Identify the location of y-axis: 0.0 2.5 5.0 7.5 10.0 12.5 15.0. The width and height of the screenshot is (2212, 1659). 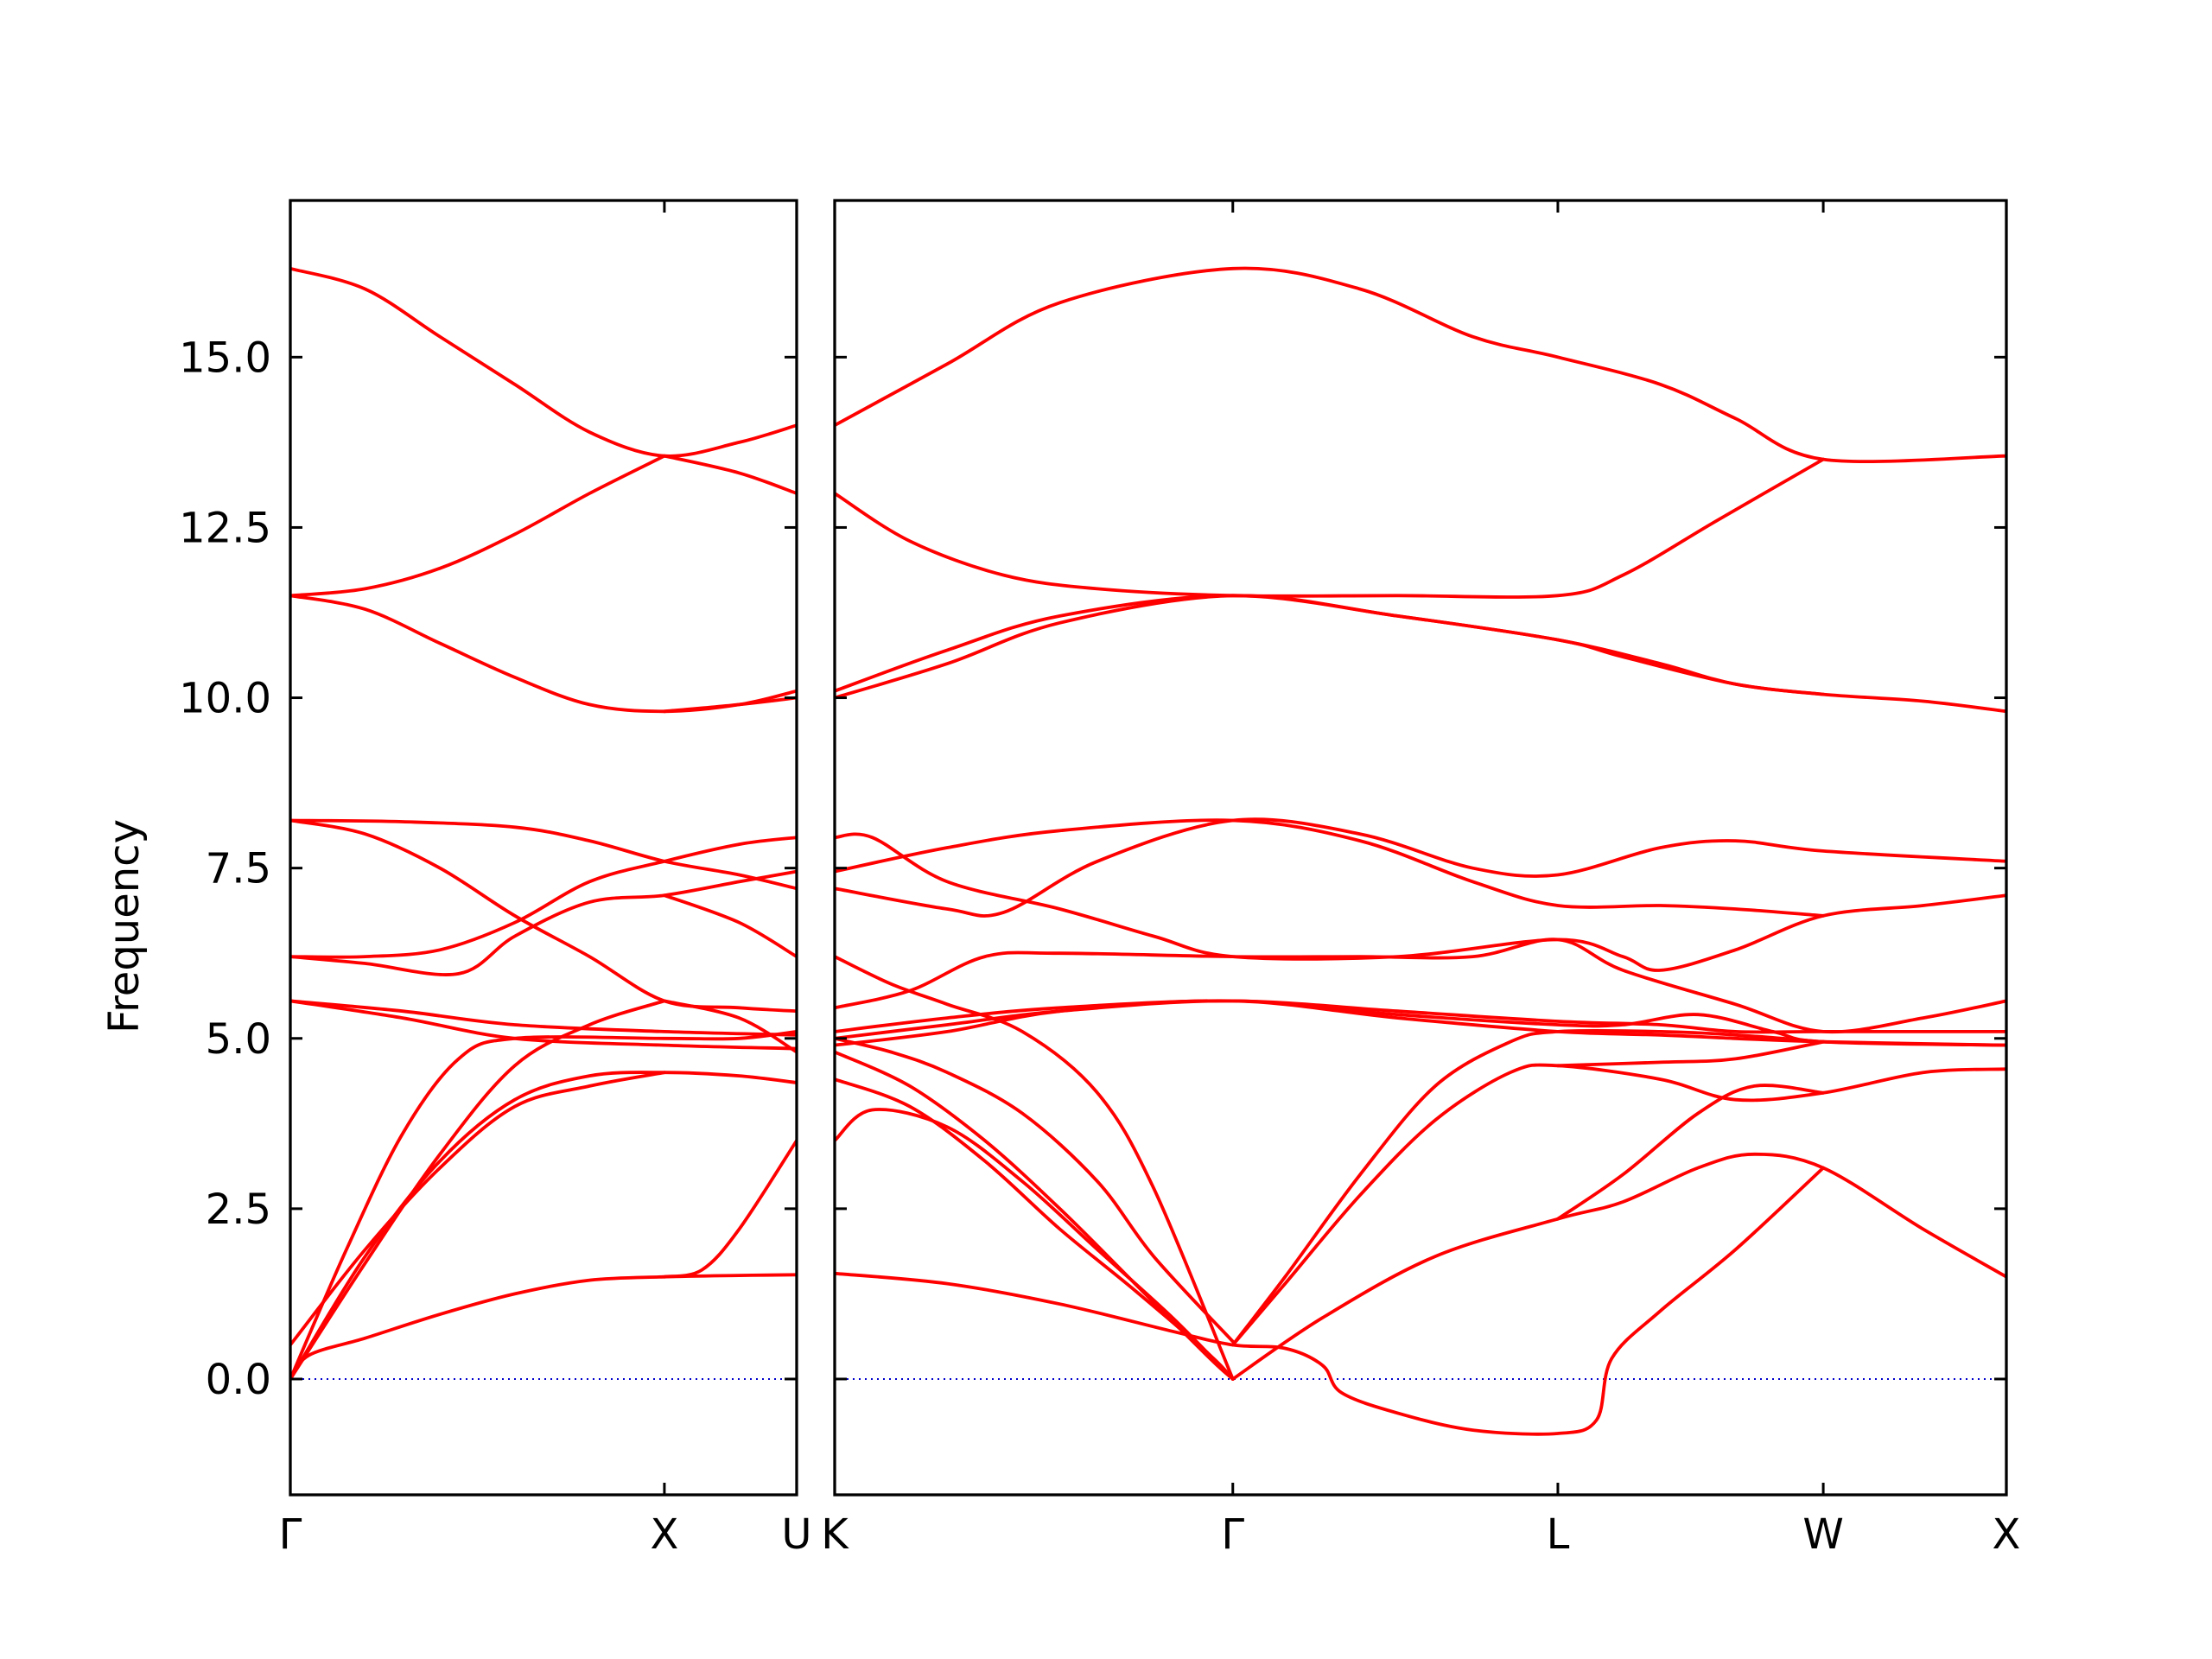
(225, 869).